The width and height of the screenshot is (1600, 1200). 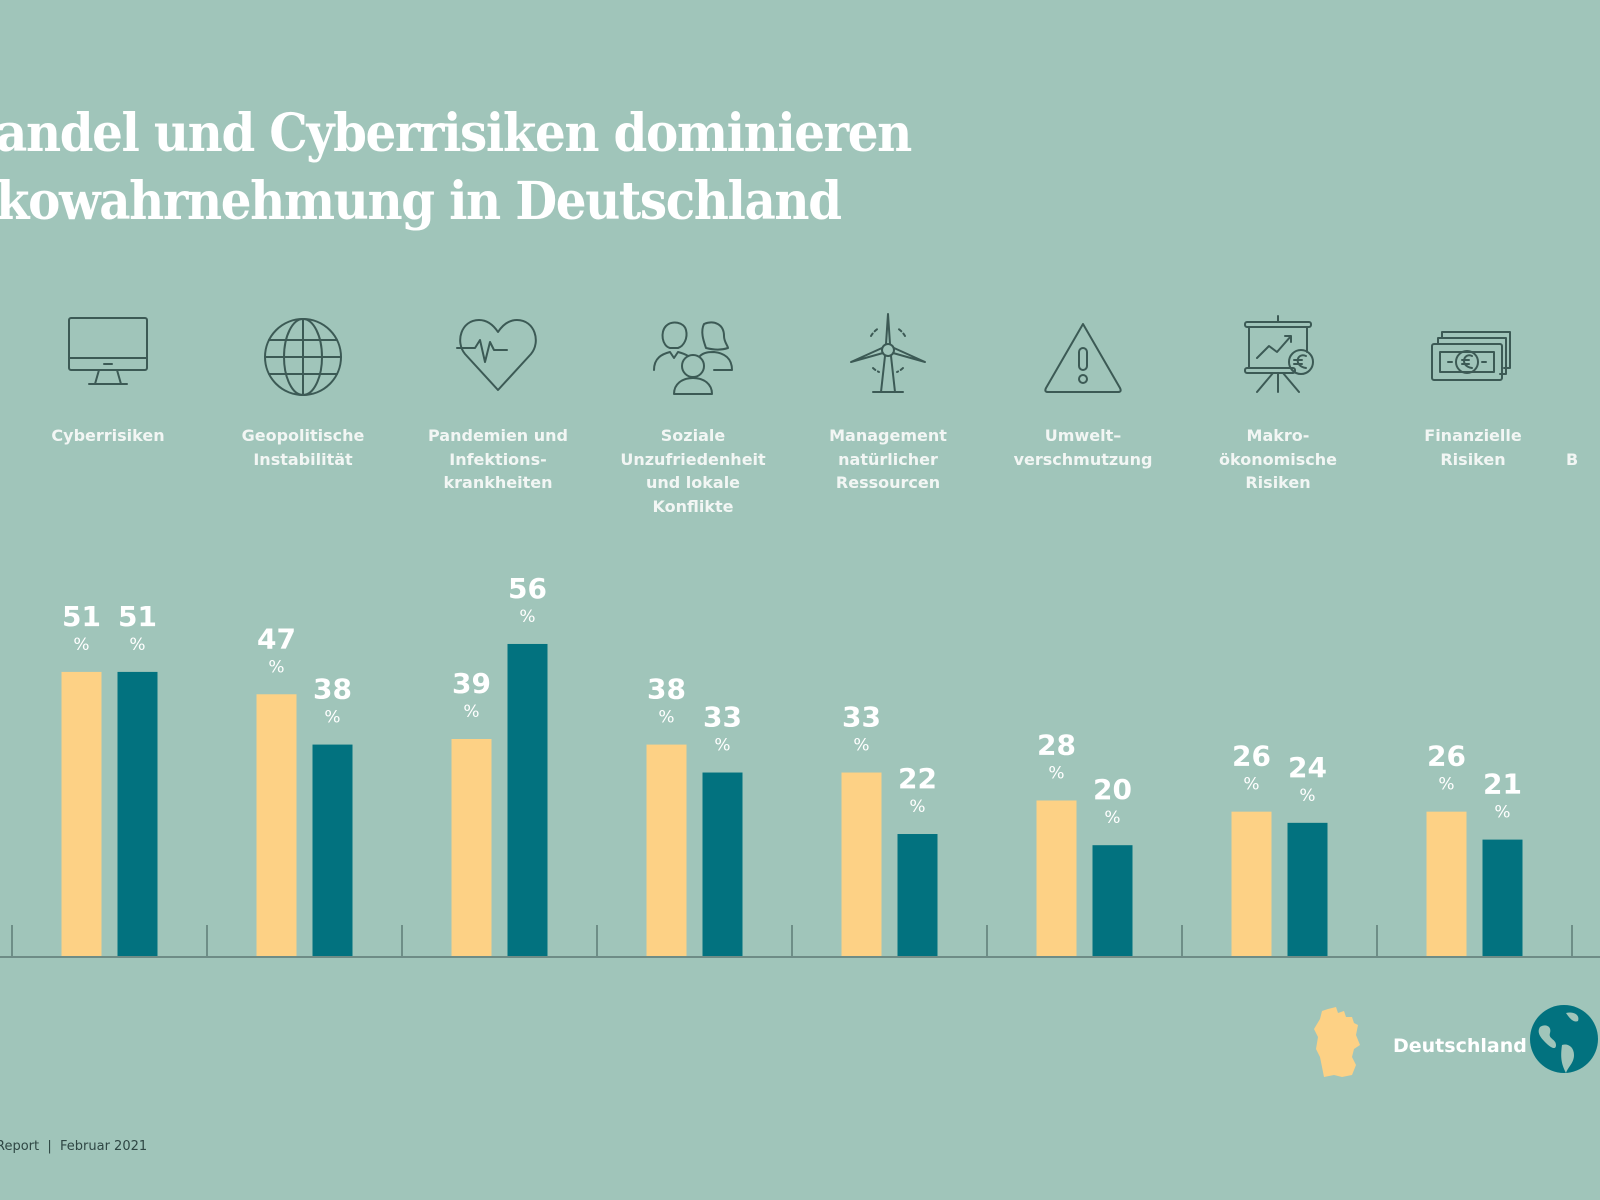 I want to click on category-header-makrooekonomie: Makro- ökonomische Risiken, so click(x=1278, y=403).